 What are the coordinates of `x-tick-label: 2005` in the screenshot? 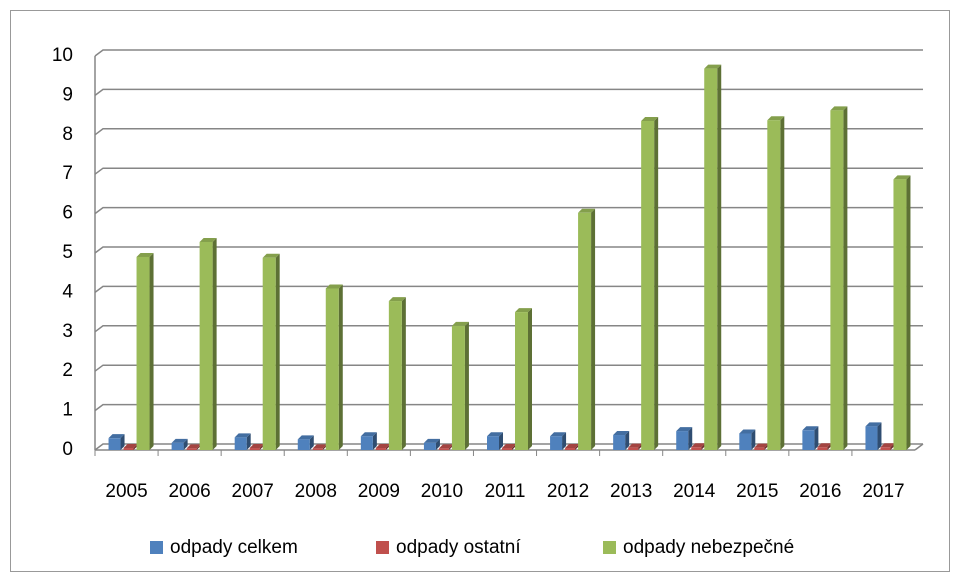 It's located at (126, 491).